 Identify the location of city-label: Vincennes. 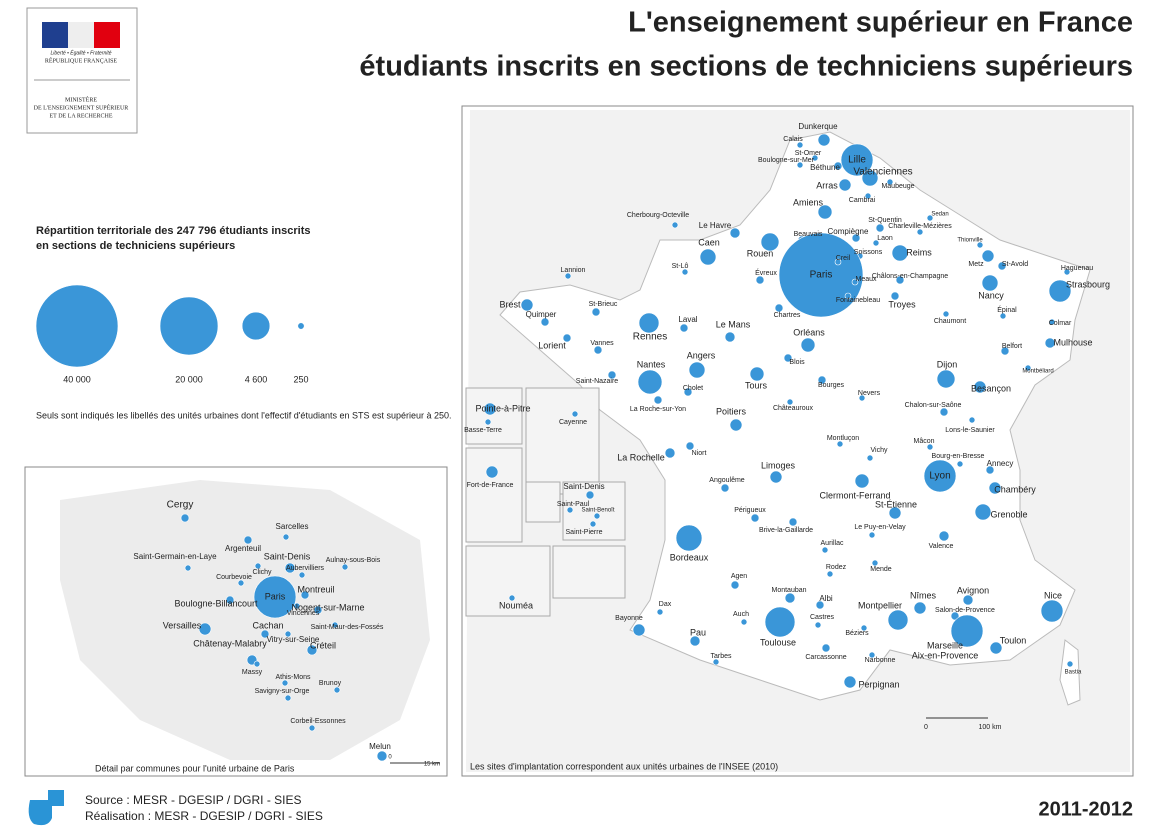
(303, 613).